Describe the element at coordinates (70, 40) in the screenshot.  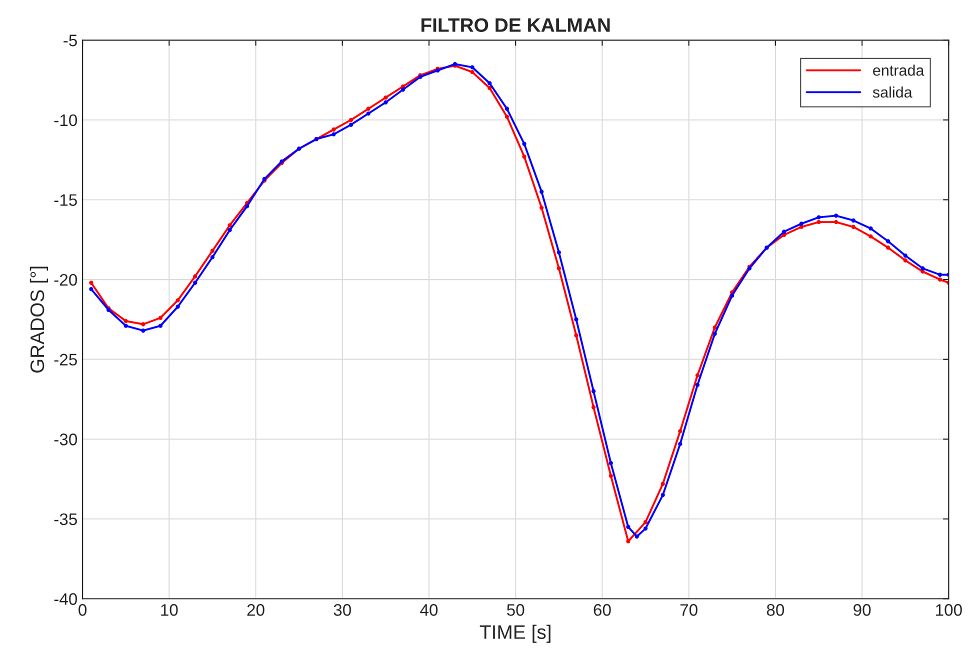
I see `y-tick-label: -5` at that location.